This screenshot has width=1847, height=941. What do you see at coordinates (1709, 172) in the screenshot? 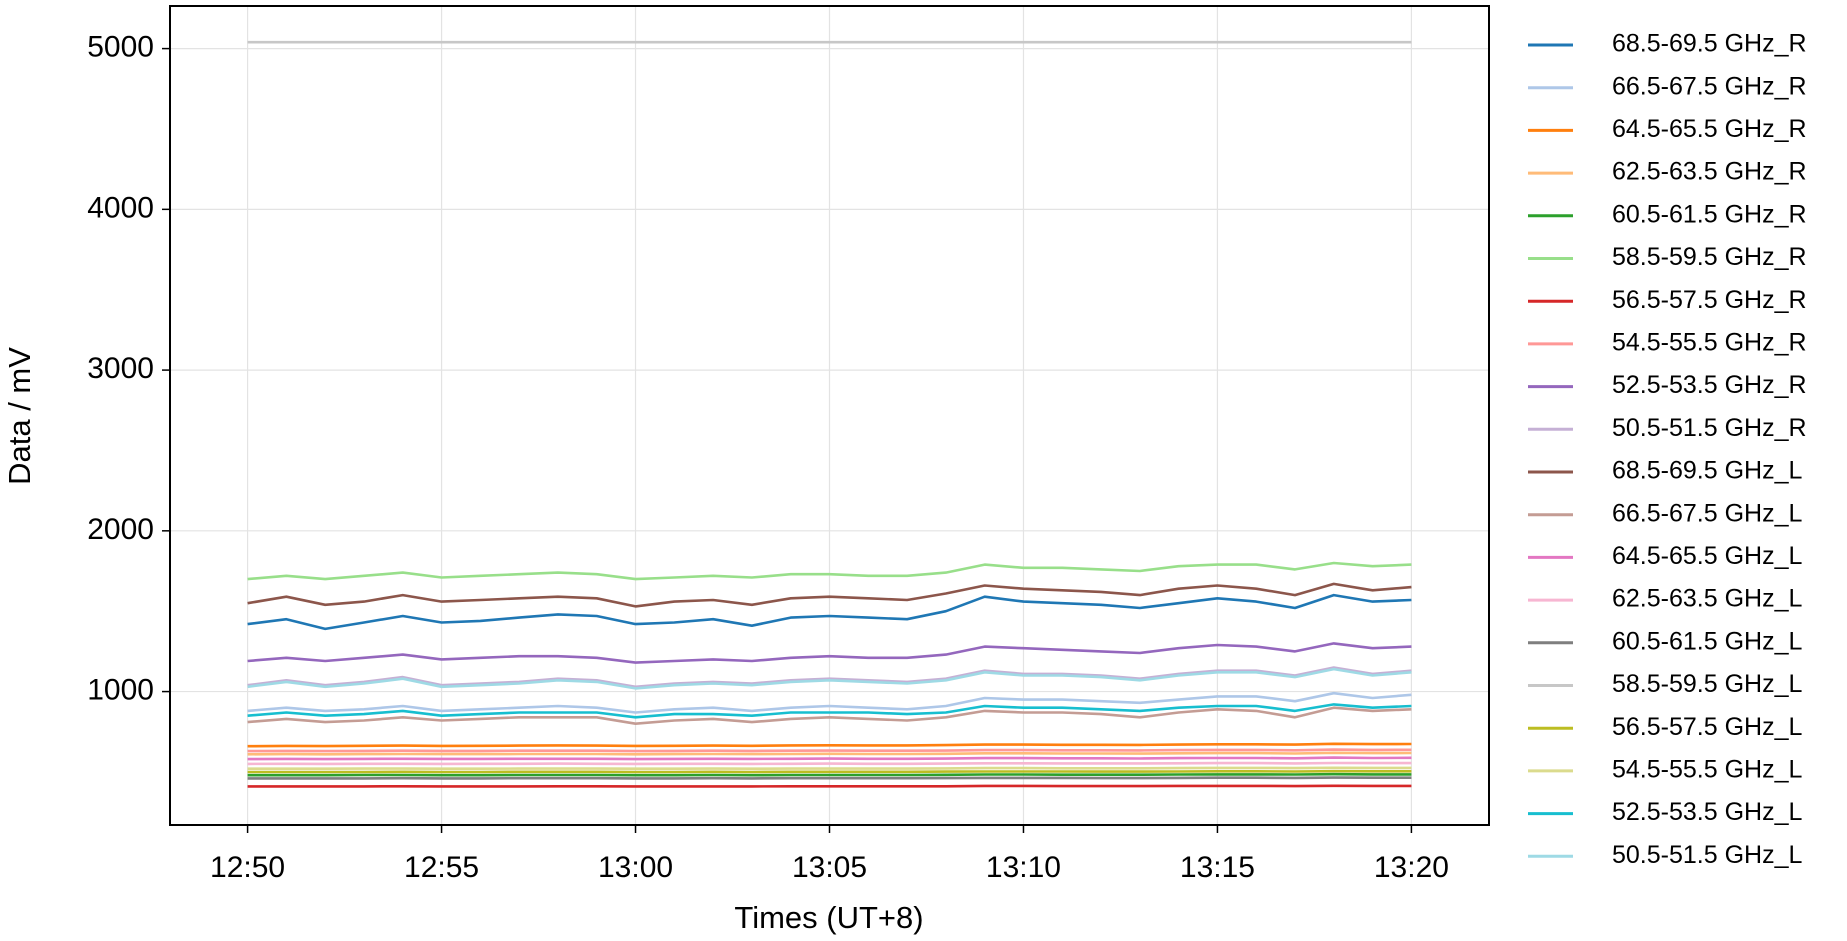
I see `legend-label: 62.5-63.5 GHz_R` at bounding box center [1709, 172].